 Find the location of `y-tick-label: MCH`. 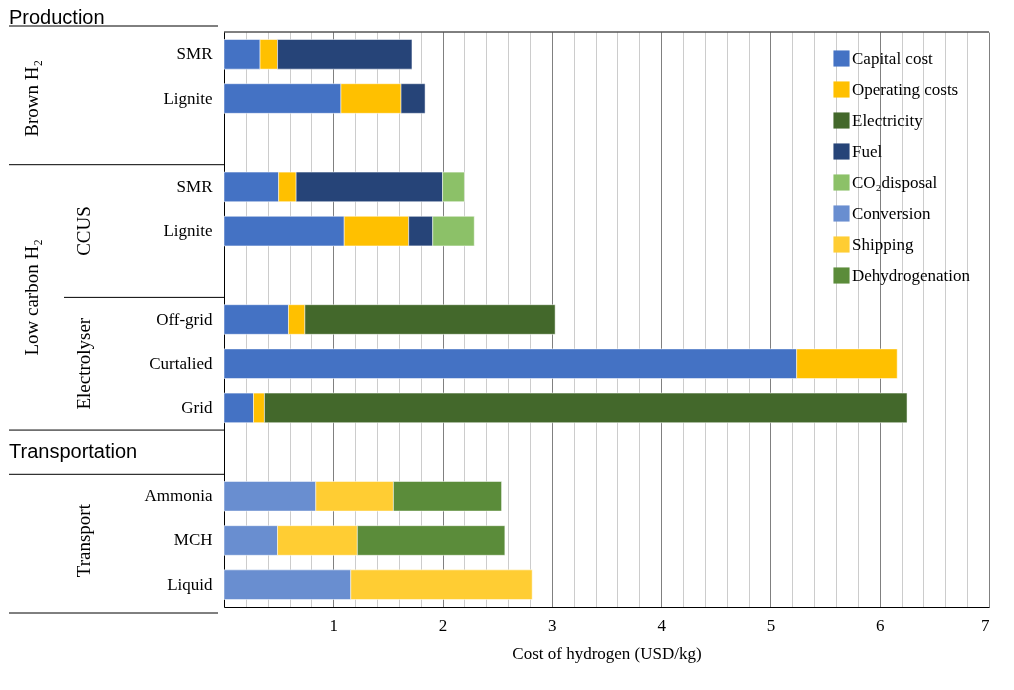

y-tick-label: MCH is located at coordinates (193, 540).